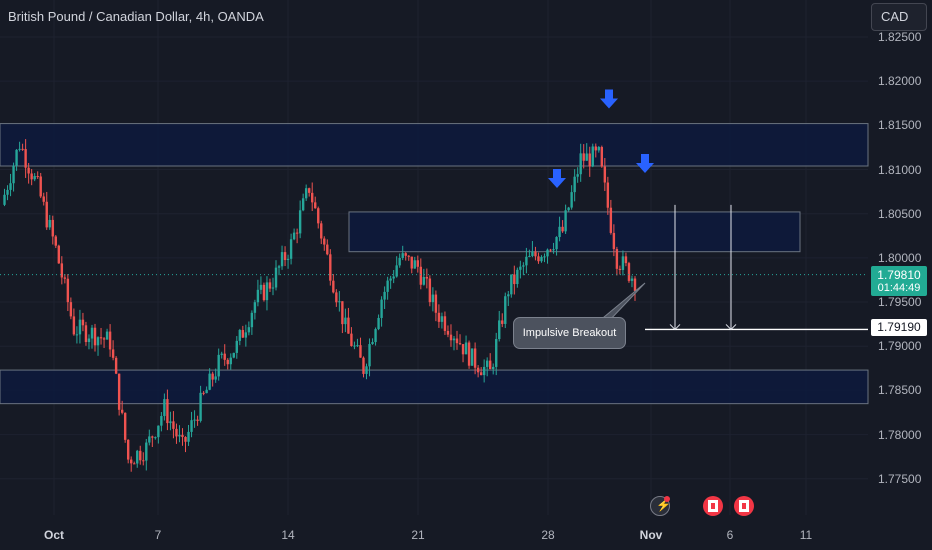  What do you see at coordinates (288, 535) in the screenshot?
I see `time-tick-label: 14` at bounding box center [288, 535].